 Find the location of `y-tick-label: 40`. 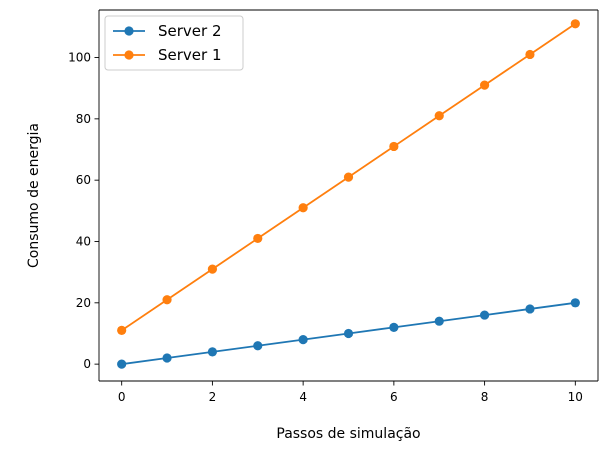

y-tick-label: 40 is located at coordinates (83, 241).